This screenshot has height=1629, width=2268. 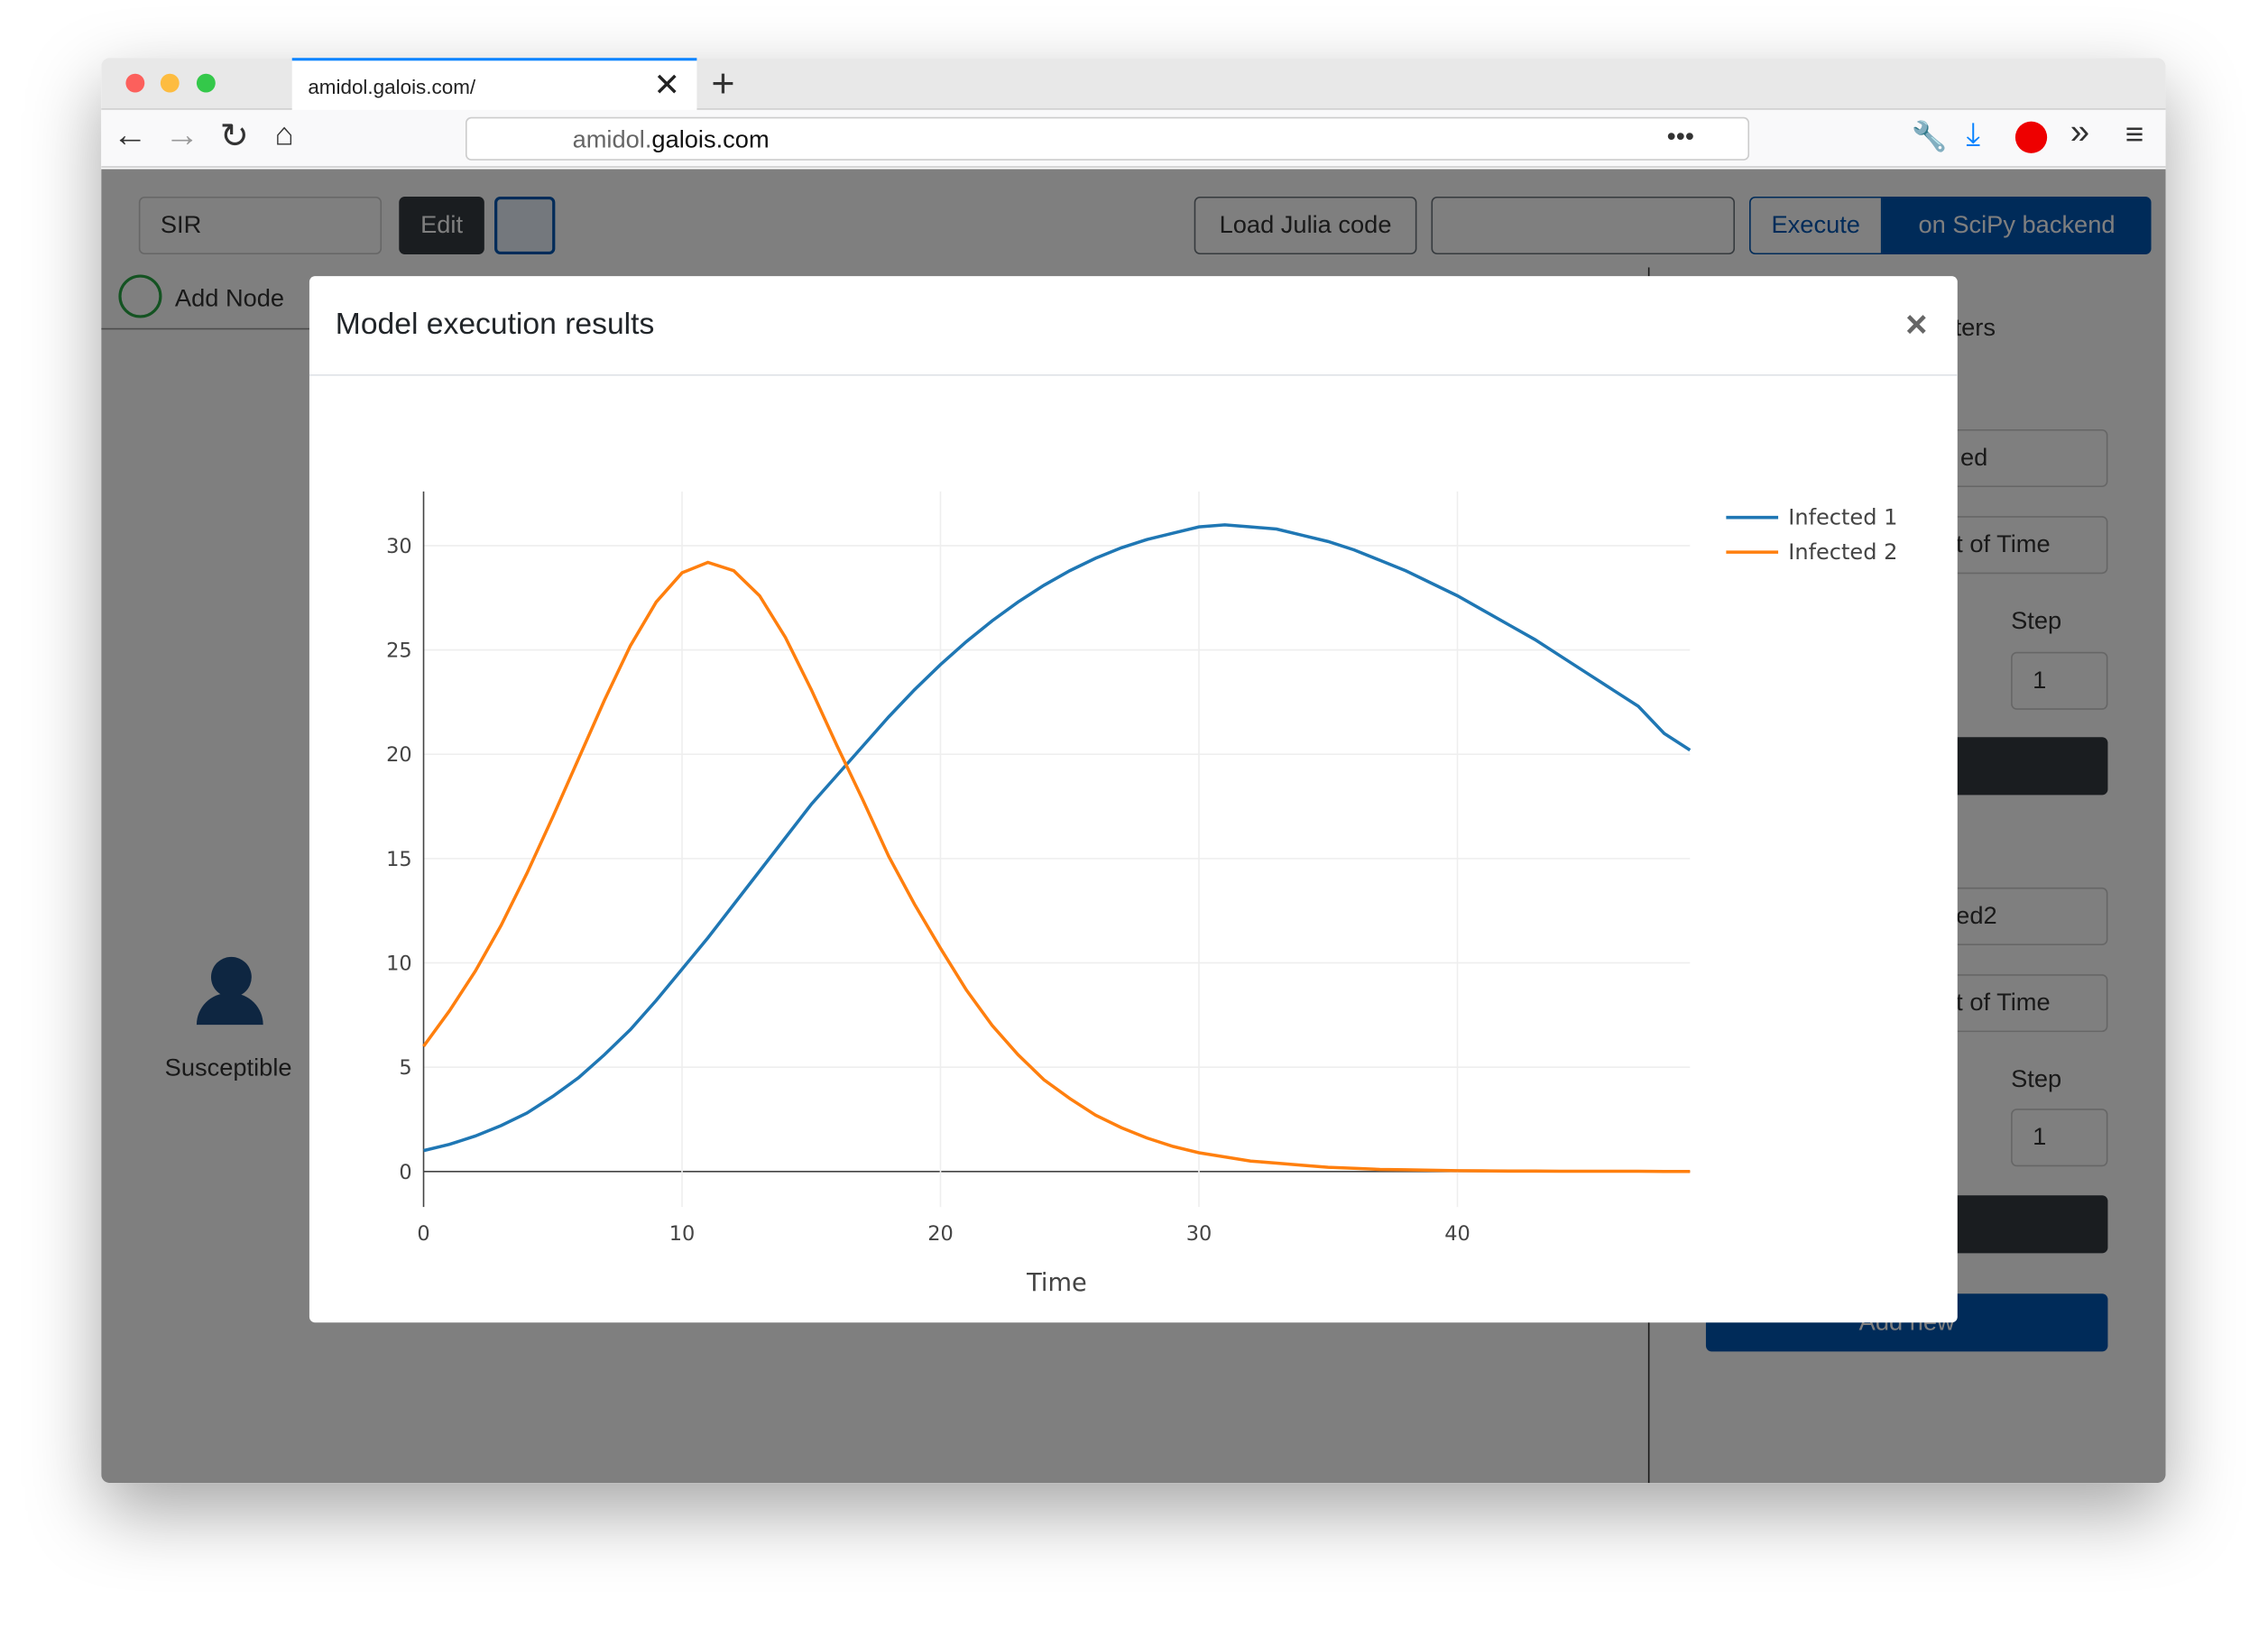 I want to click on tab: amidol.galois.com/ ✕, so click(x=494, y=85).